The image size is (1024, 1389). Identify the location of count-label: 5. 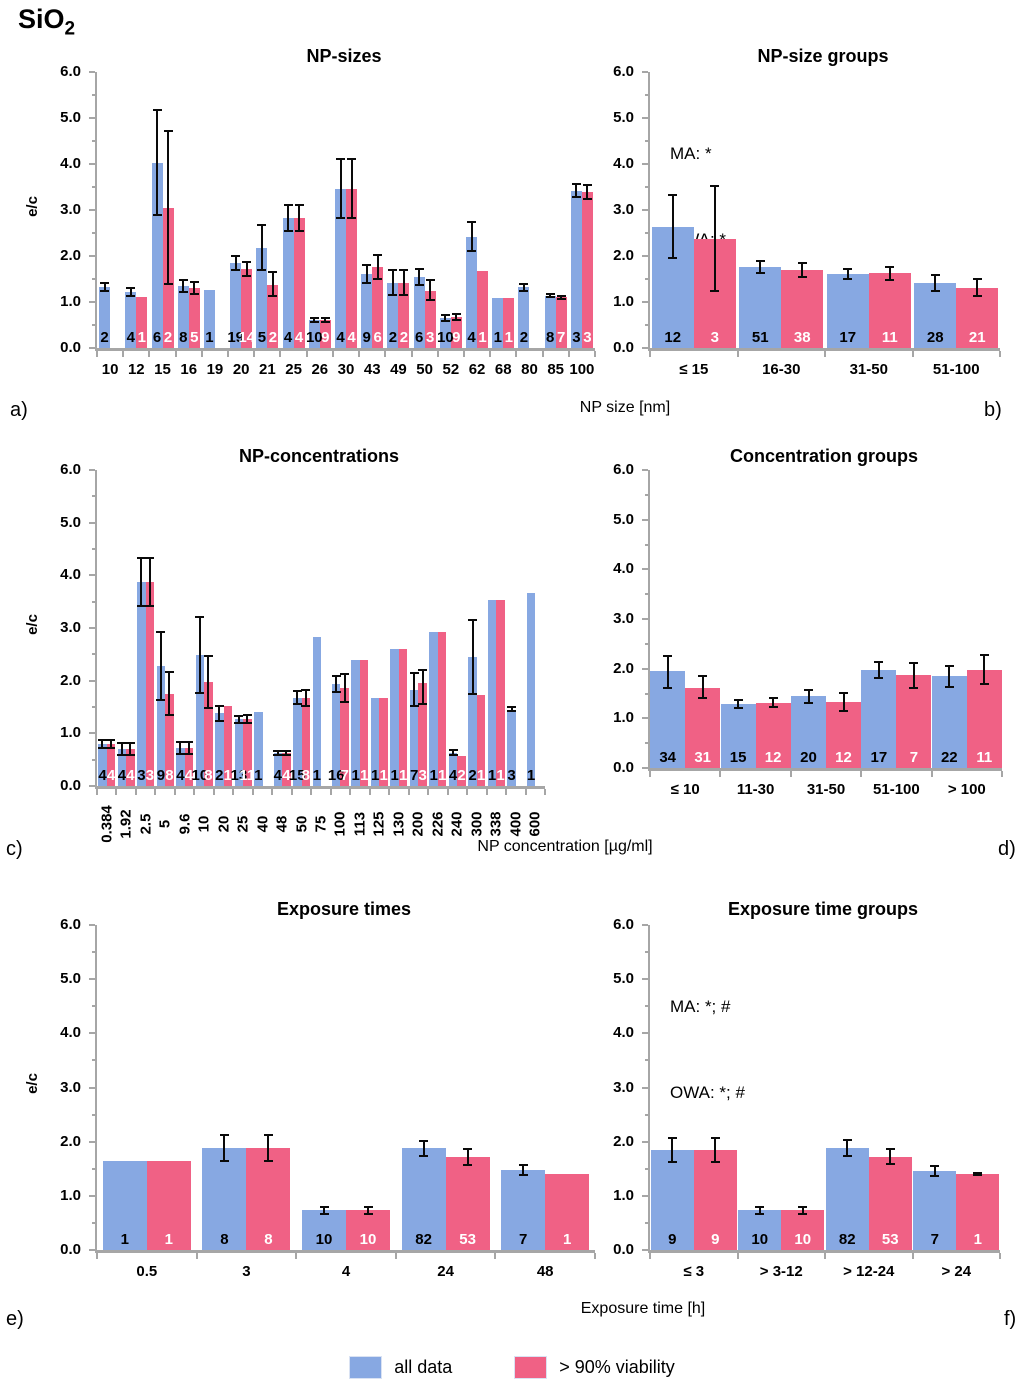
(194, 337).